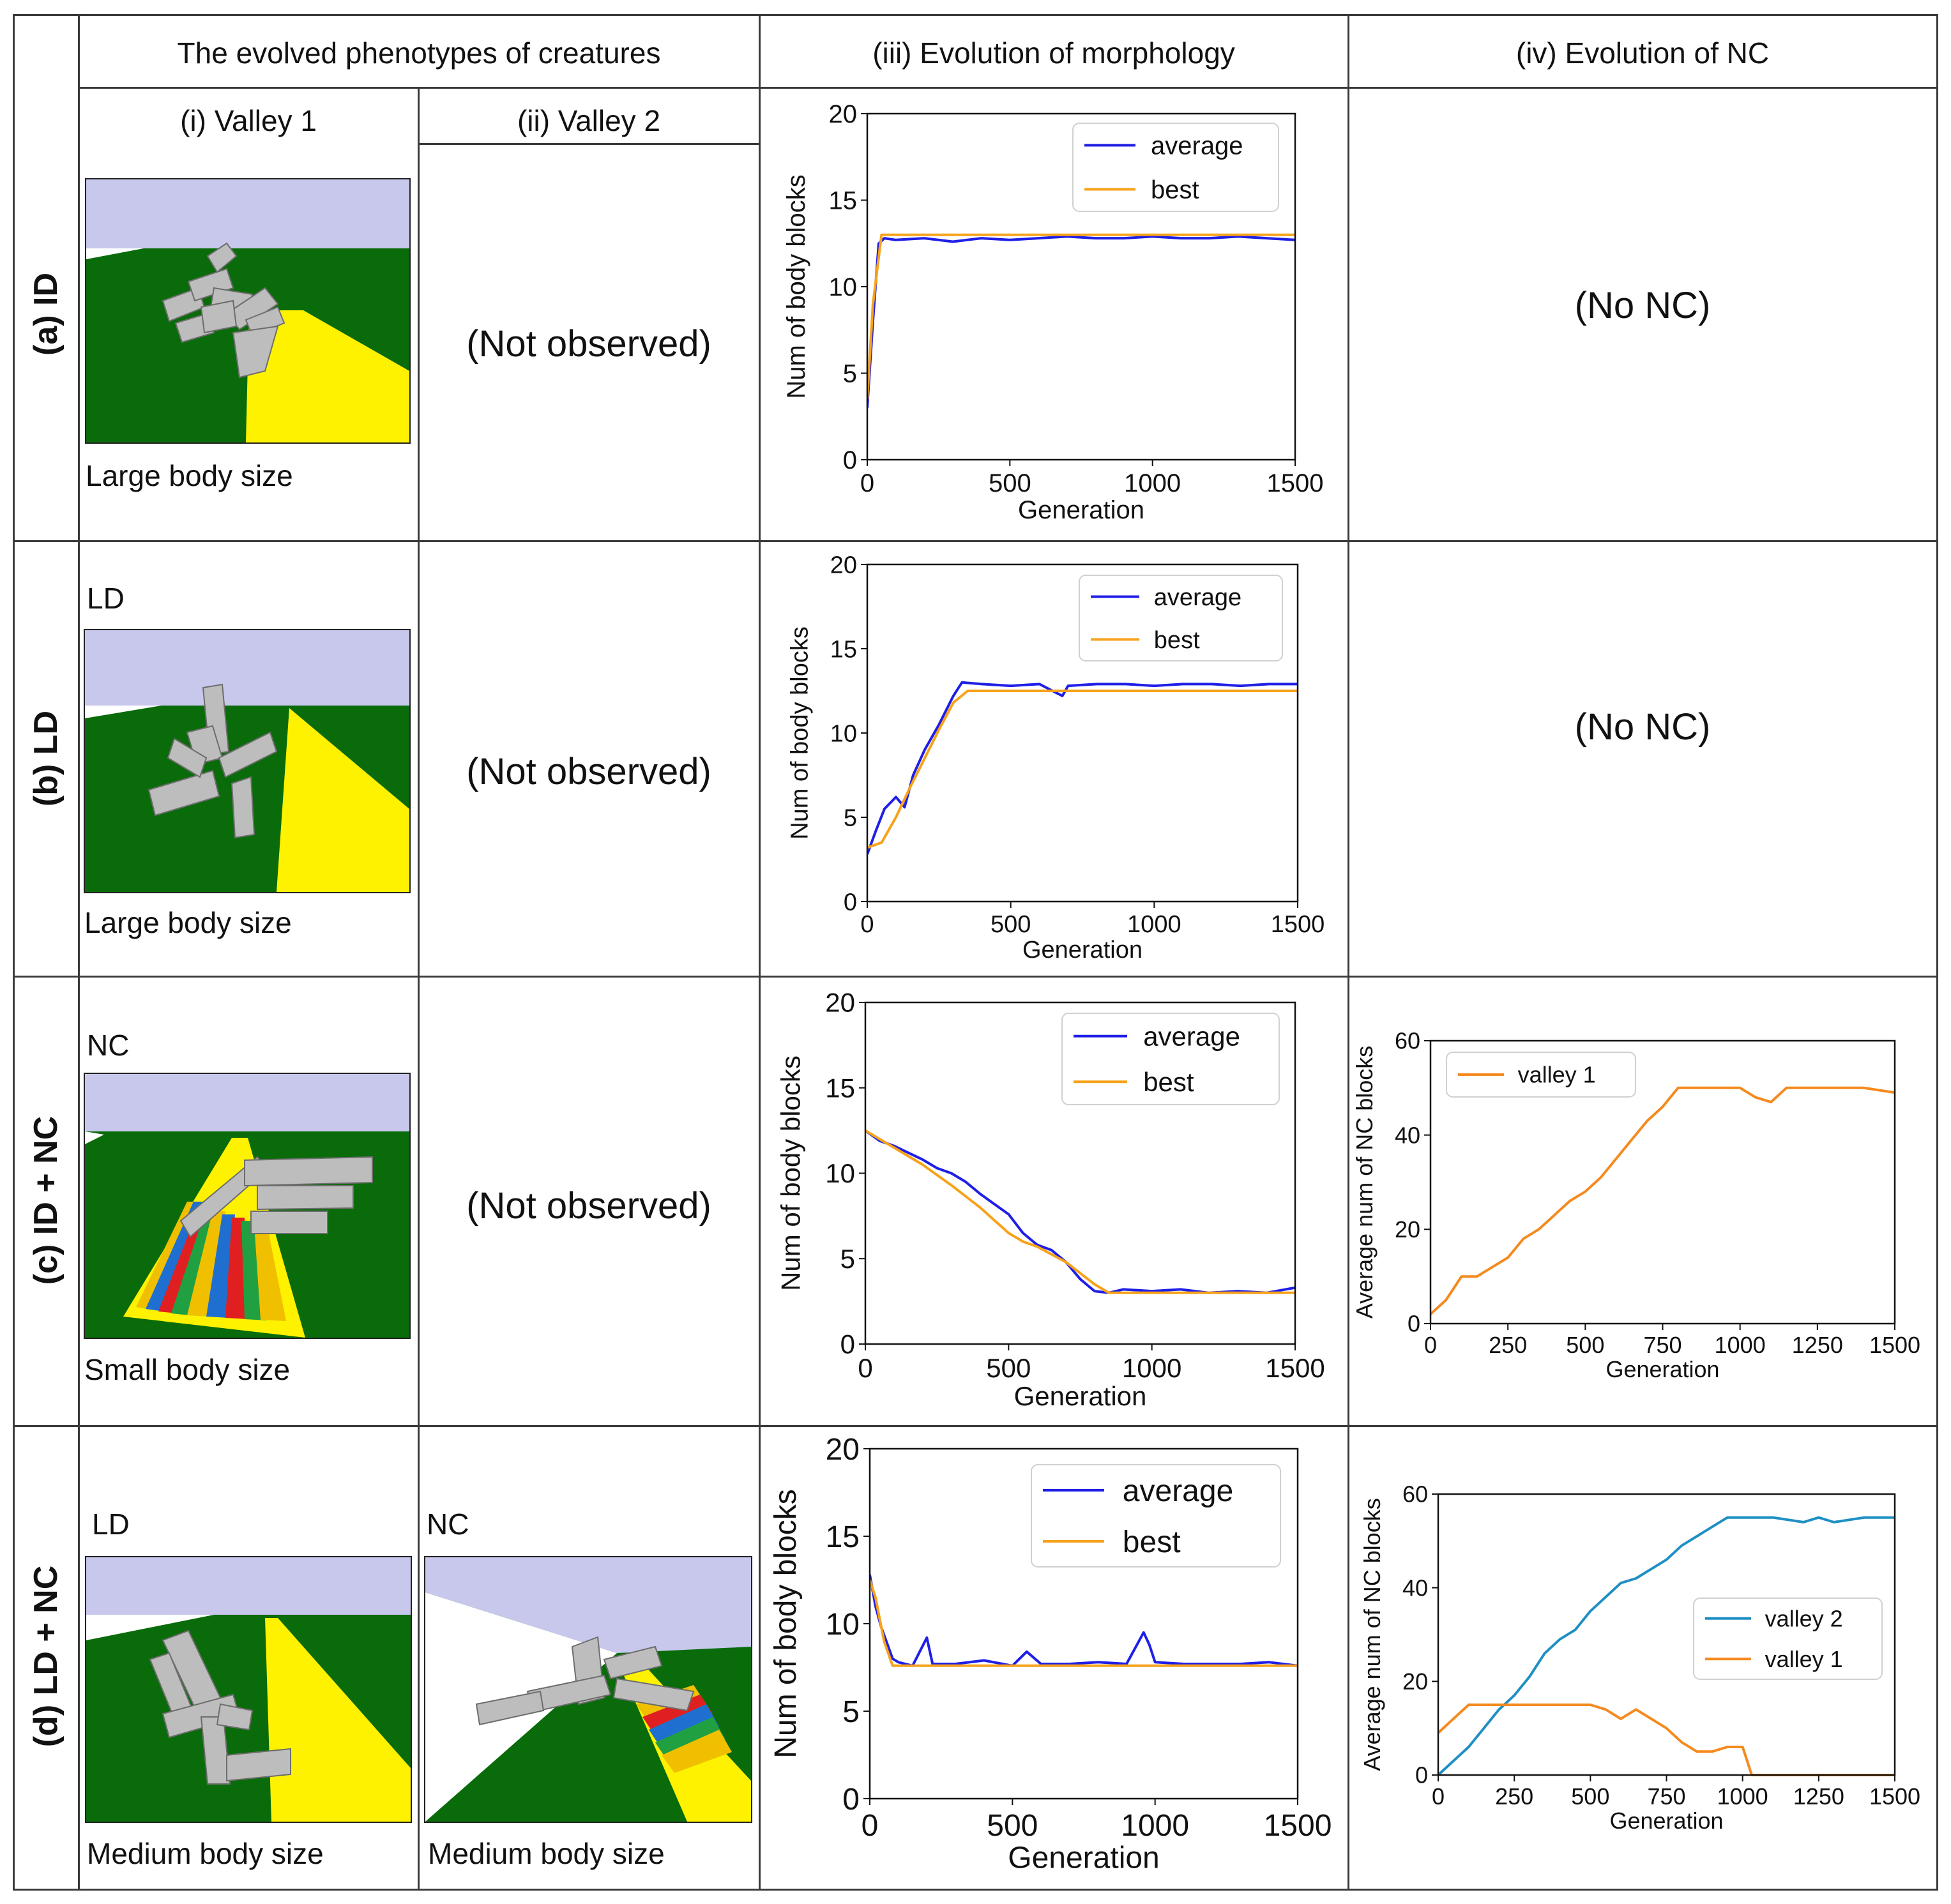  Describe the element at coordinates (187, 1369) in the screenshot. I see `caption-c-valley1: Small body size` at that location.